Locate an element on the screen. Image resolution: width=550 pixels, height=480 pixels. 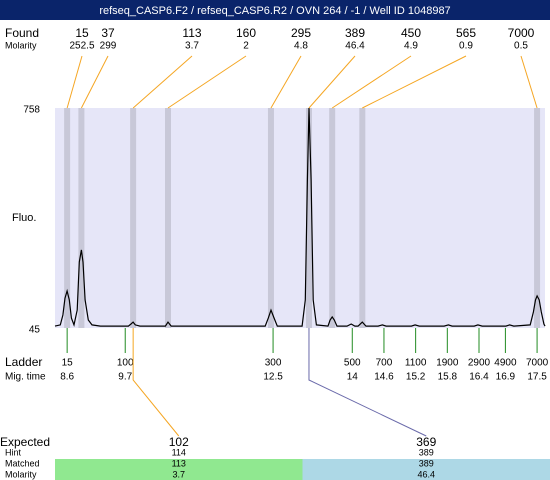
found-size: 389 is located at coordinates (355, 33).